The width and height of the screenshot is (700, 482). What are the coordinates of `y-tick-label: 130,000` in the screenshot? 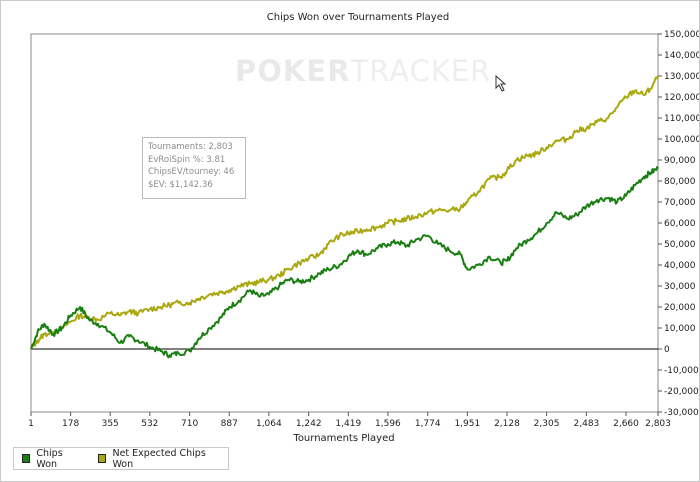 It's located at (681, 77).